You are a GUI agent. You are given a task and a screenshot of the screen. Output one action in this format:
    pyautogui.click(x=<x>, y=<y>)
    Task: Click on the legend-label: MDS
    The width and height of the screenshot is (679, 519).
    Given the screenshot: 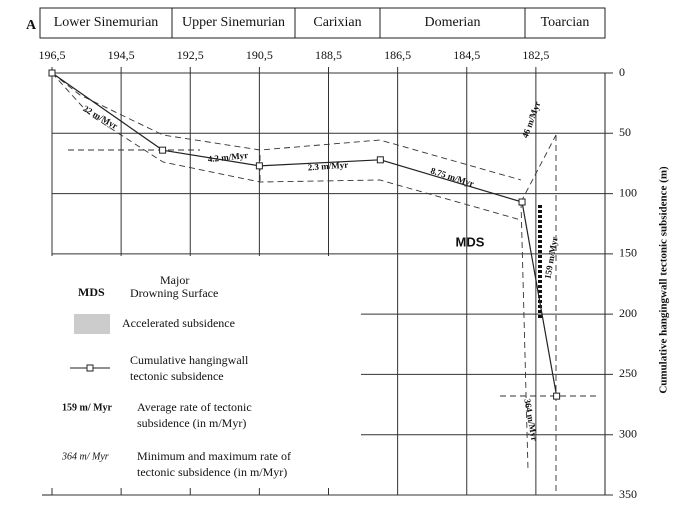 What is the action you would take?
    pyautogui.click(x=91, y=292)
    